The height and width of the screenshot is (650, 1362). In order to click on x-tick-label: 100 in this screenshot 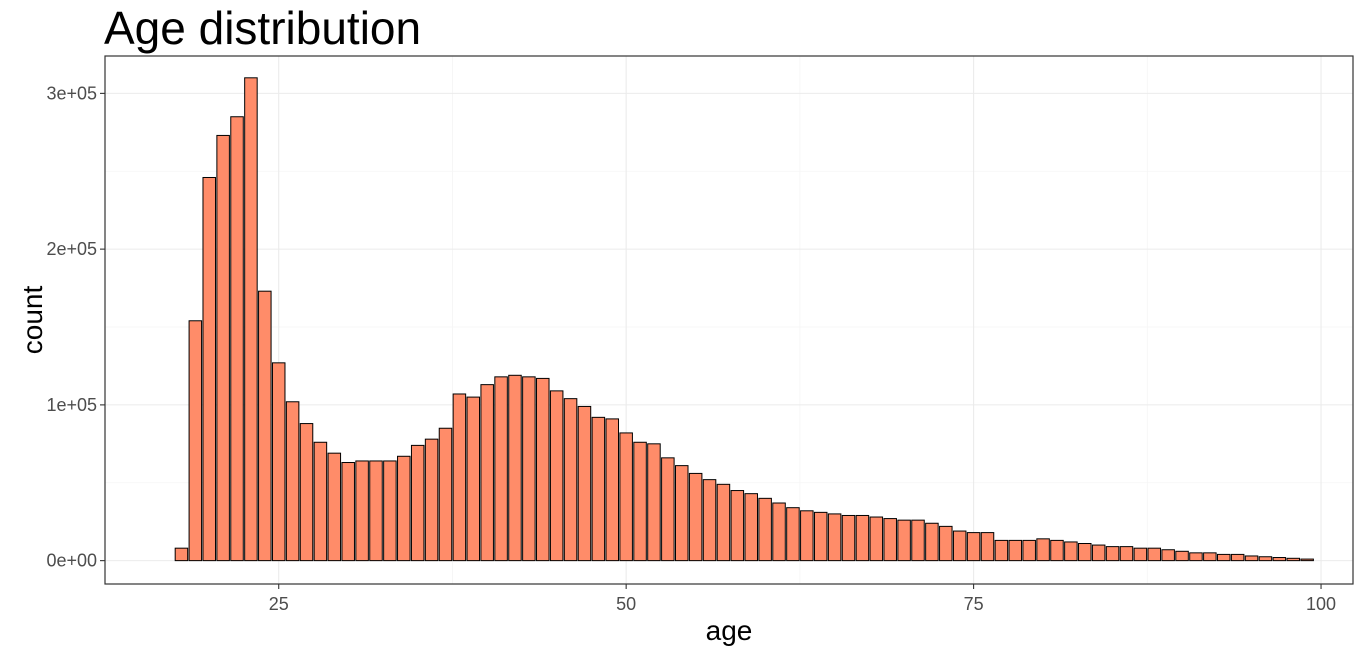, I will do `click(1321, 604)`.